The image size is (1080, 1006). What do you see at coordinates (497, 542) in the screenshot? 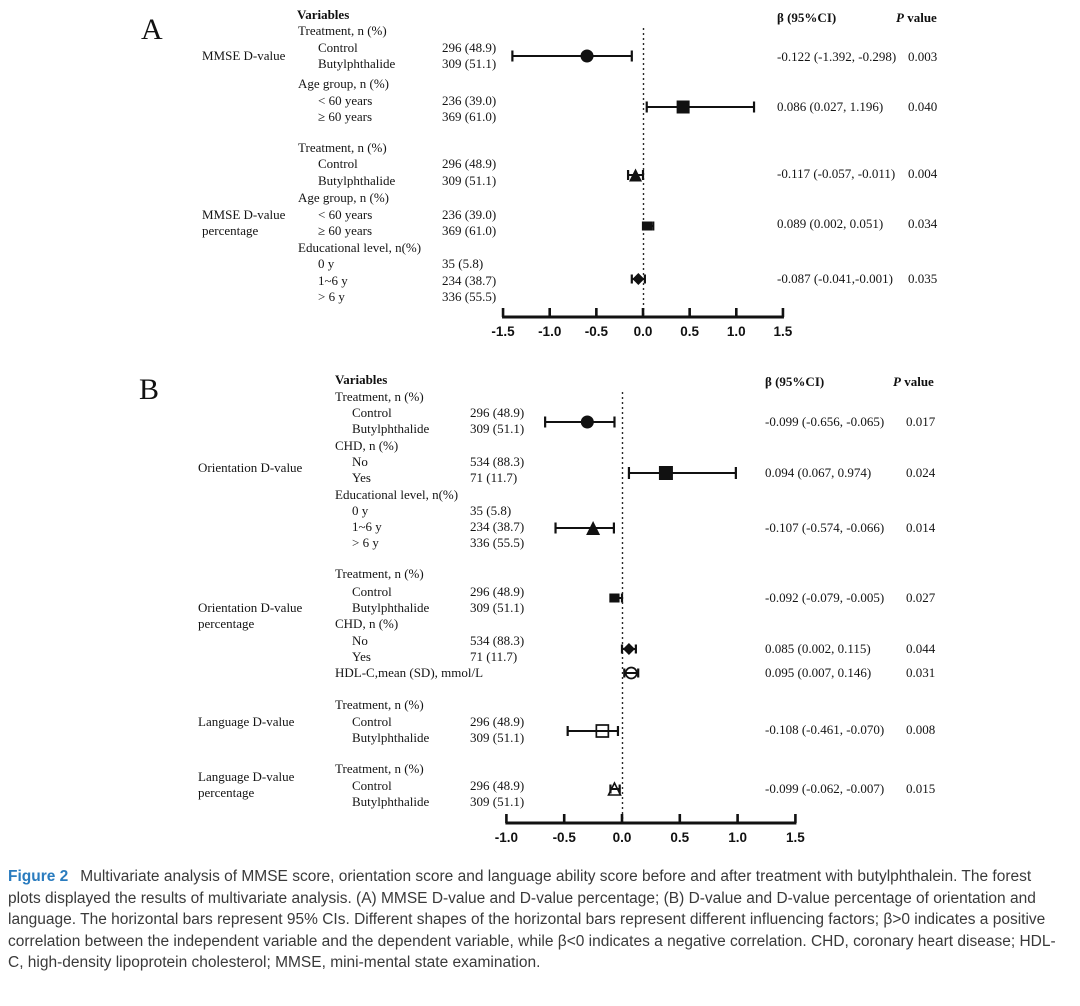
I see `panel-b-count-value: 336 (55.5)` at bounding box center [497, 542].